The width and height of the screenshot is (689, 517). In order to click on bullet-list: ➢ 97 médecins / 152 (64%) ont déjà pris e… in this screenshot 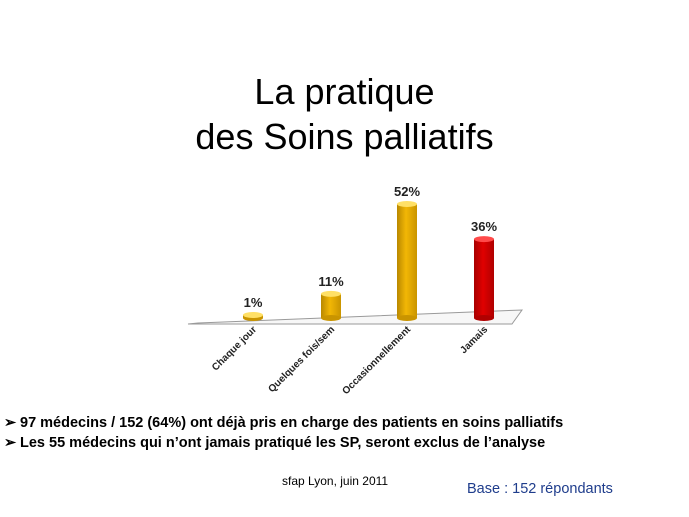, I will do `click(346, 433)`.